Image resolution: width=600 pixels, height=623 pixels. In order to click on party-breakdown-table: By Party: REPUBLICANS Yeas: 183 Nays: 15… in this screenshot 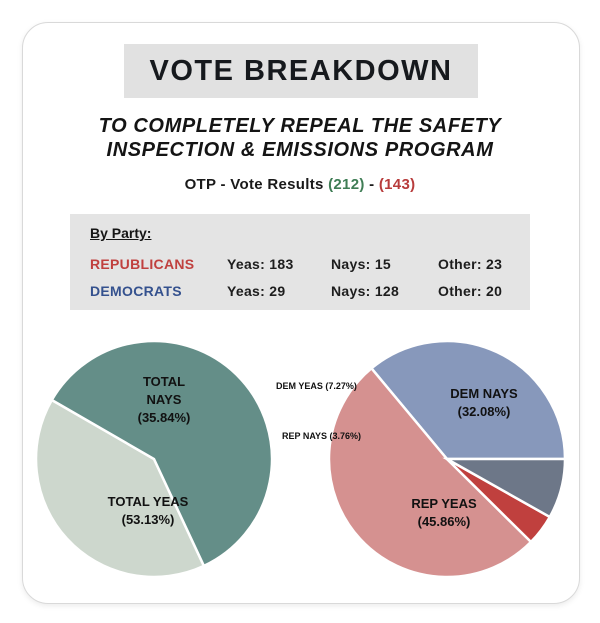, I will do `click(300, 262)`.